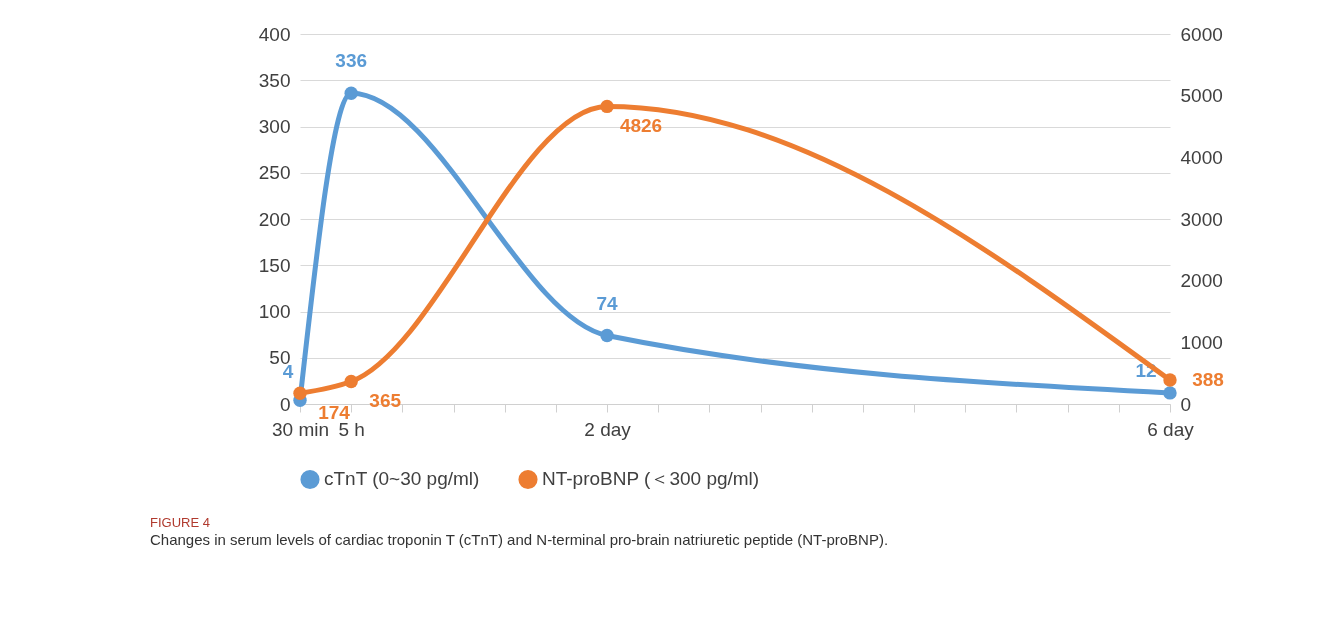 The image size is (1329, 633). Describe the element at coordinates (607, 303) in the screenshot. I see `data-label: 74` at that location.